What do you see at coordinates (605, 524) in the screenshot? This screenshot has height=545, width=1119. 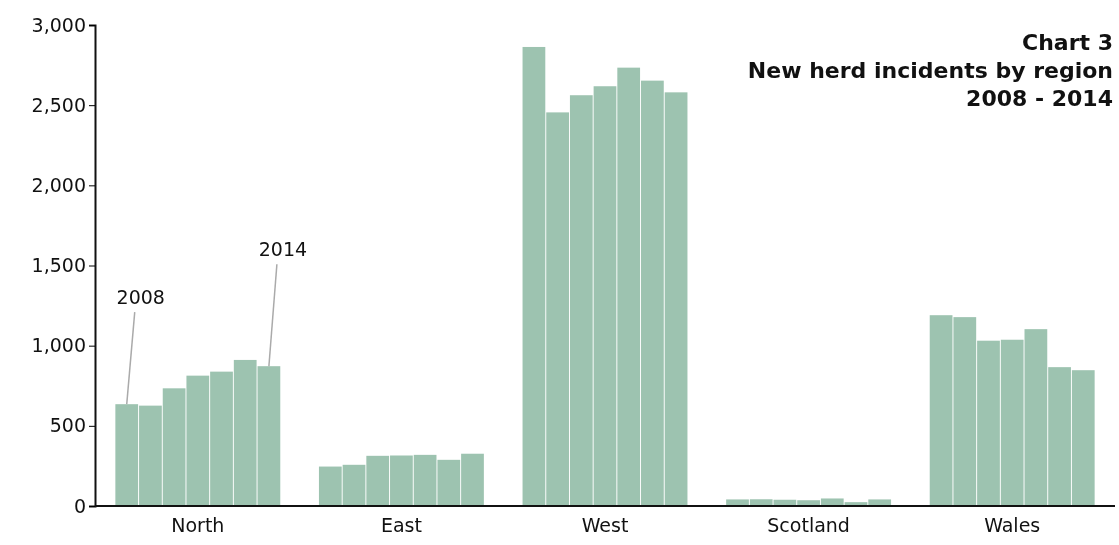 I see `x-tick-label: West` at bounding box center [605, 524].